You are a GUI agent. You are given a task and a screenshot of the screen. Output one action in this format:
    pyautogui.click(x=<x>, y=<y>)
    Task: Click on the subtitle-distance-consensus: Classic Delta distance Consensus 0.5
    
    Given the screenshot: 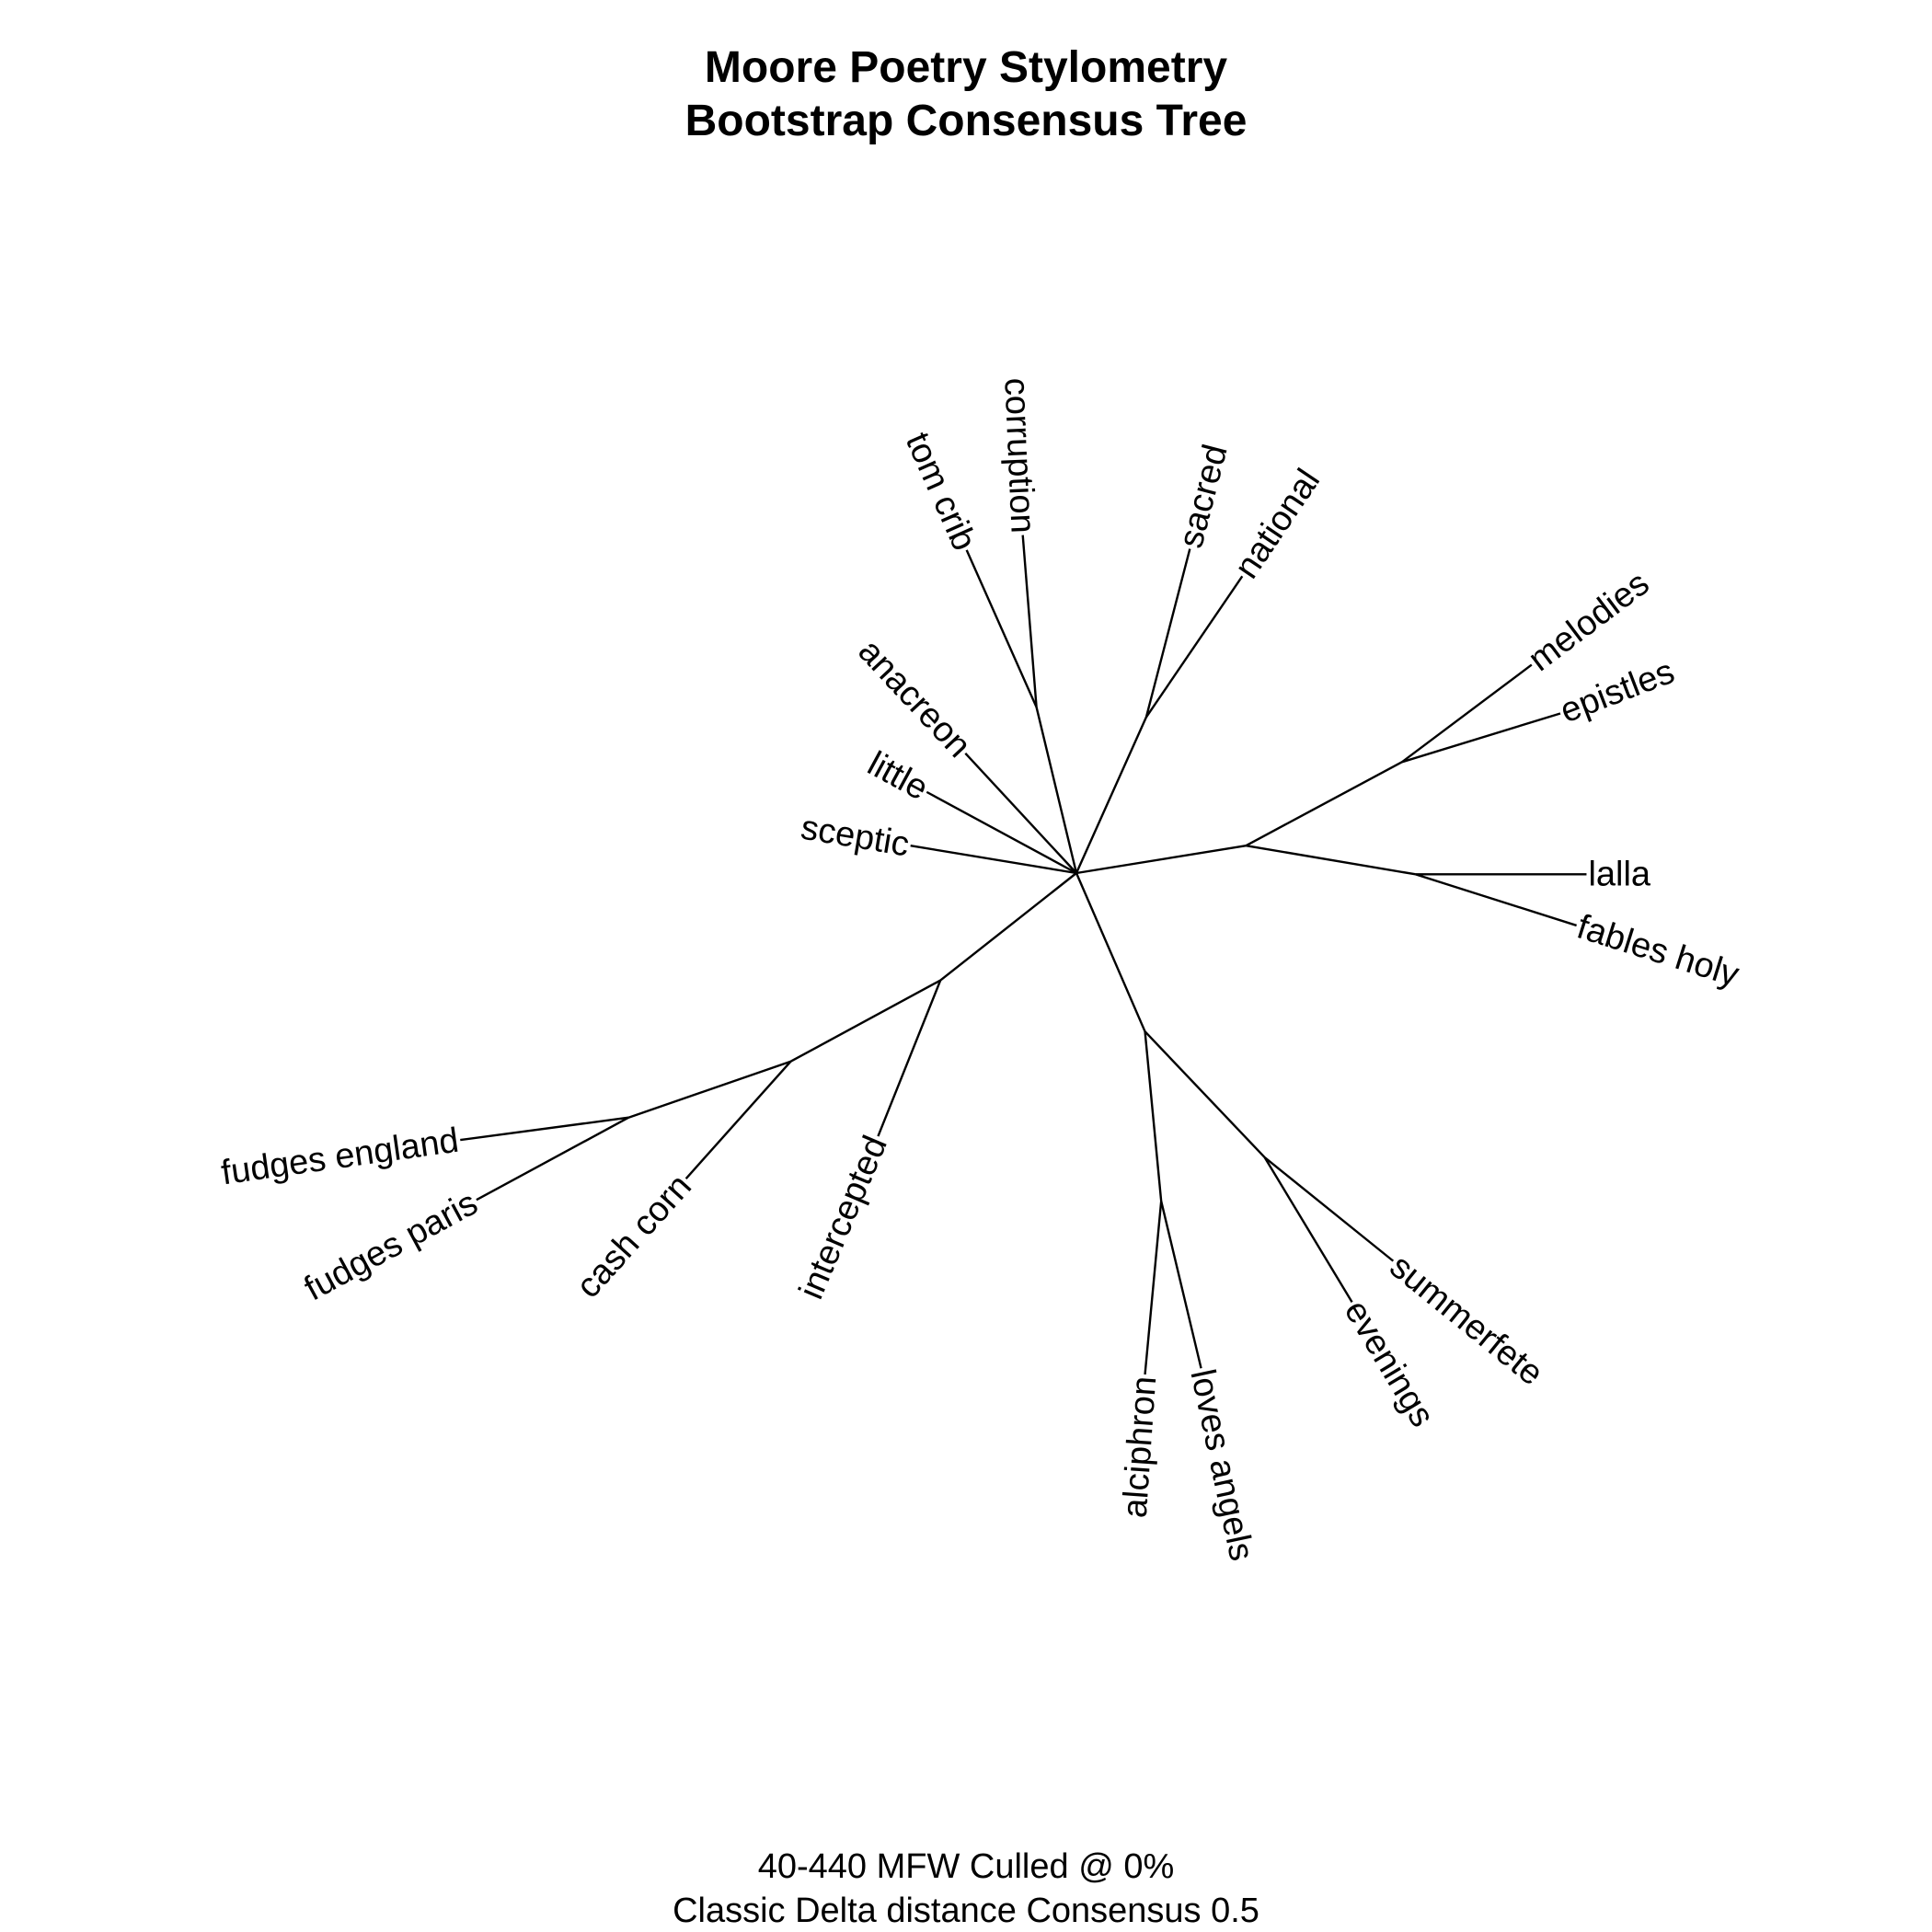 What is the action you would take?
    pyautogui.click(x=966, y=1911)
    